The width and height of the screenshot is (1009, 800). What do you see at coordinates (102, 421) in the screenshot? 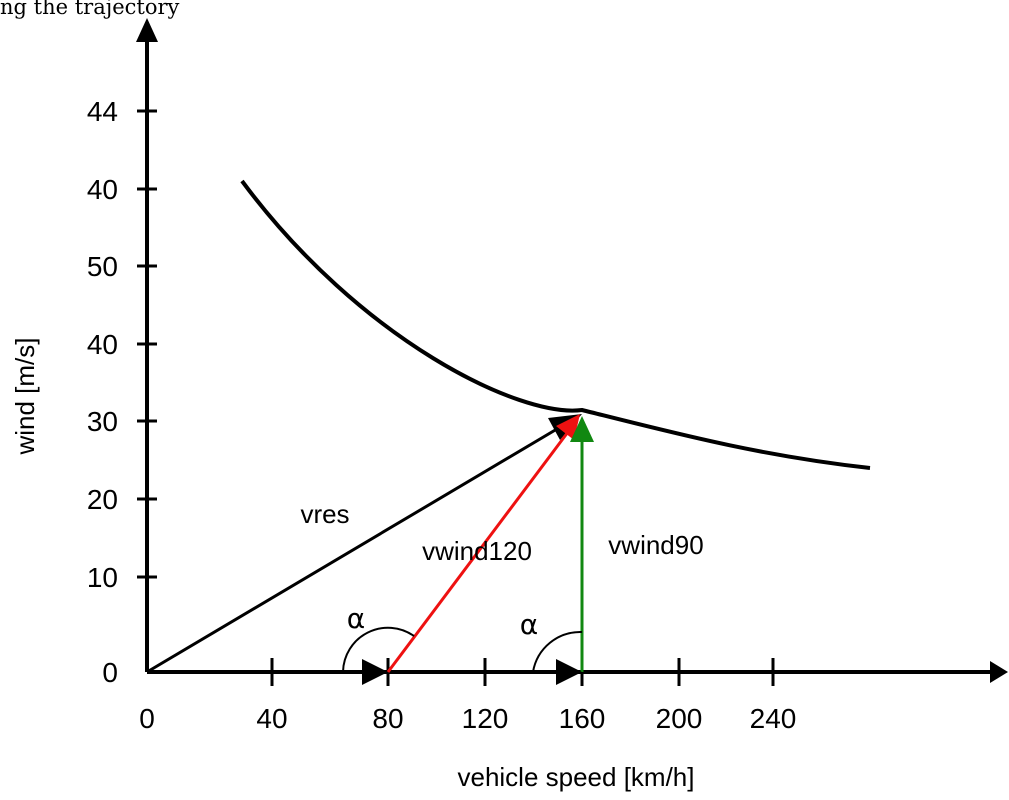
I see `y-tick-label: 30` at bounding box center [102, 421].